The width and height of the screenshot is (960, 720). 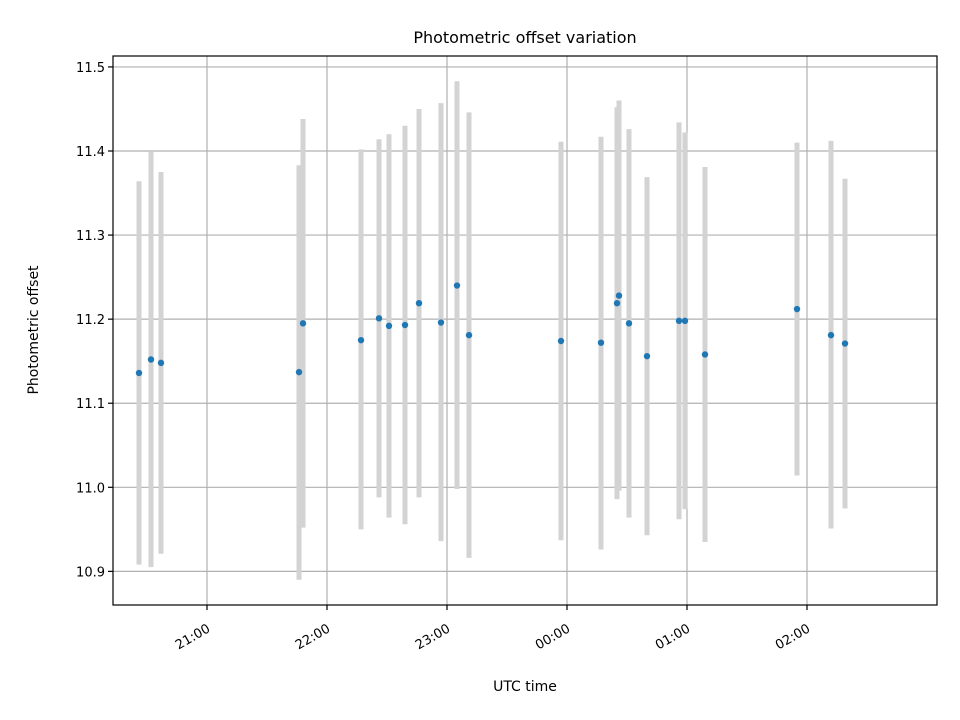 I want to click on y-tick-label: 11.4, so click(x=90, y=152).